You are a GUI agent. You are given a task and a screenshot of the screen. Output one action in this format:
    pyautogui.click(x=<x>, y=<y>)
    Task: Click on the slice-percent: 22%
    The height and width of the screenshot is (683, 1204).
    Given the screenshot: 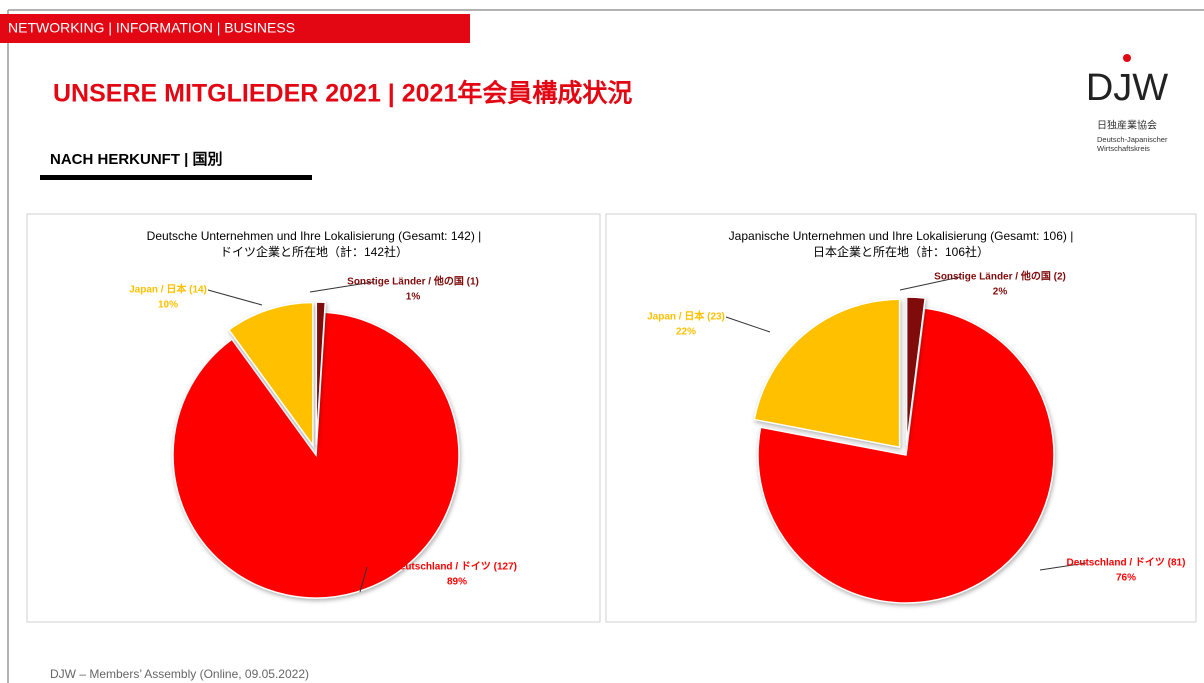 What is the action you would take?
    pyautogui.click(x=686, y=332)
    